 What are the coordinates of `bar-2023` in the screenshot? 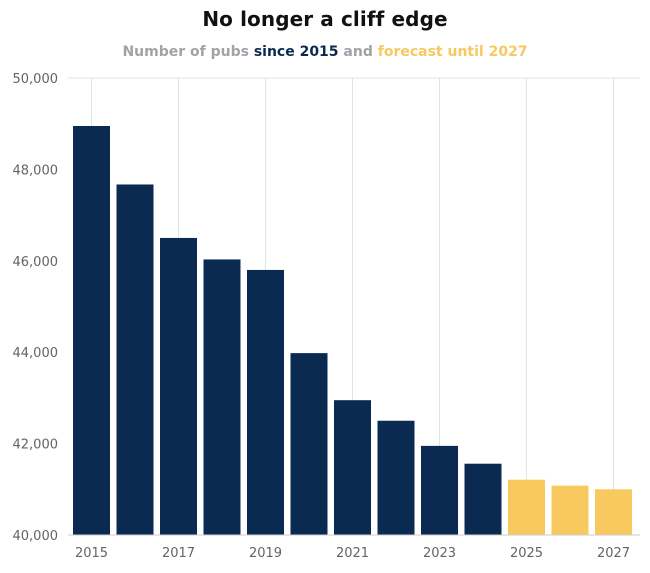 It's located at (439, 490).